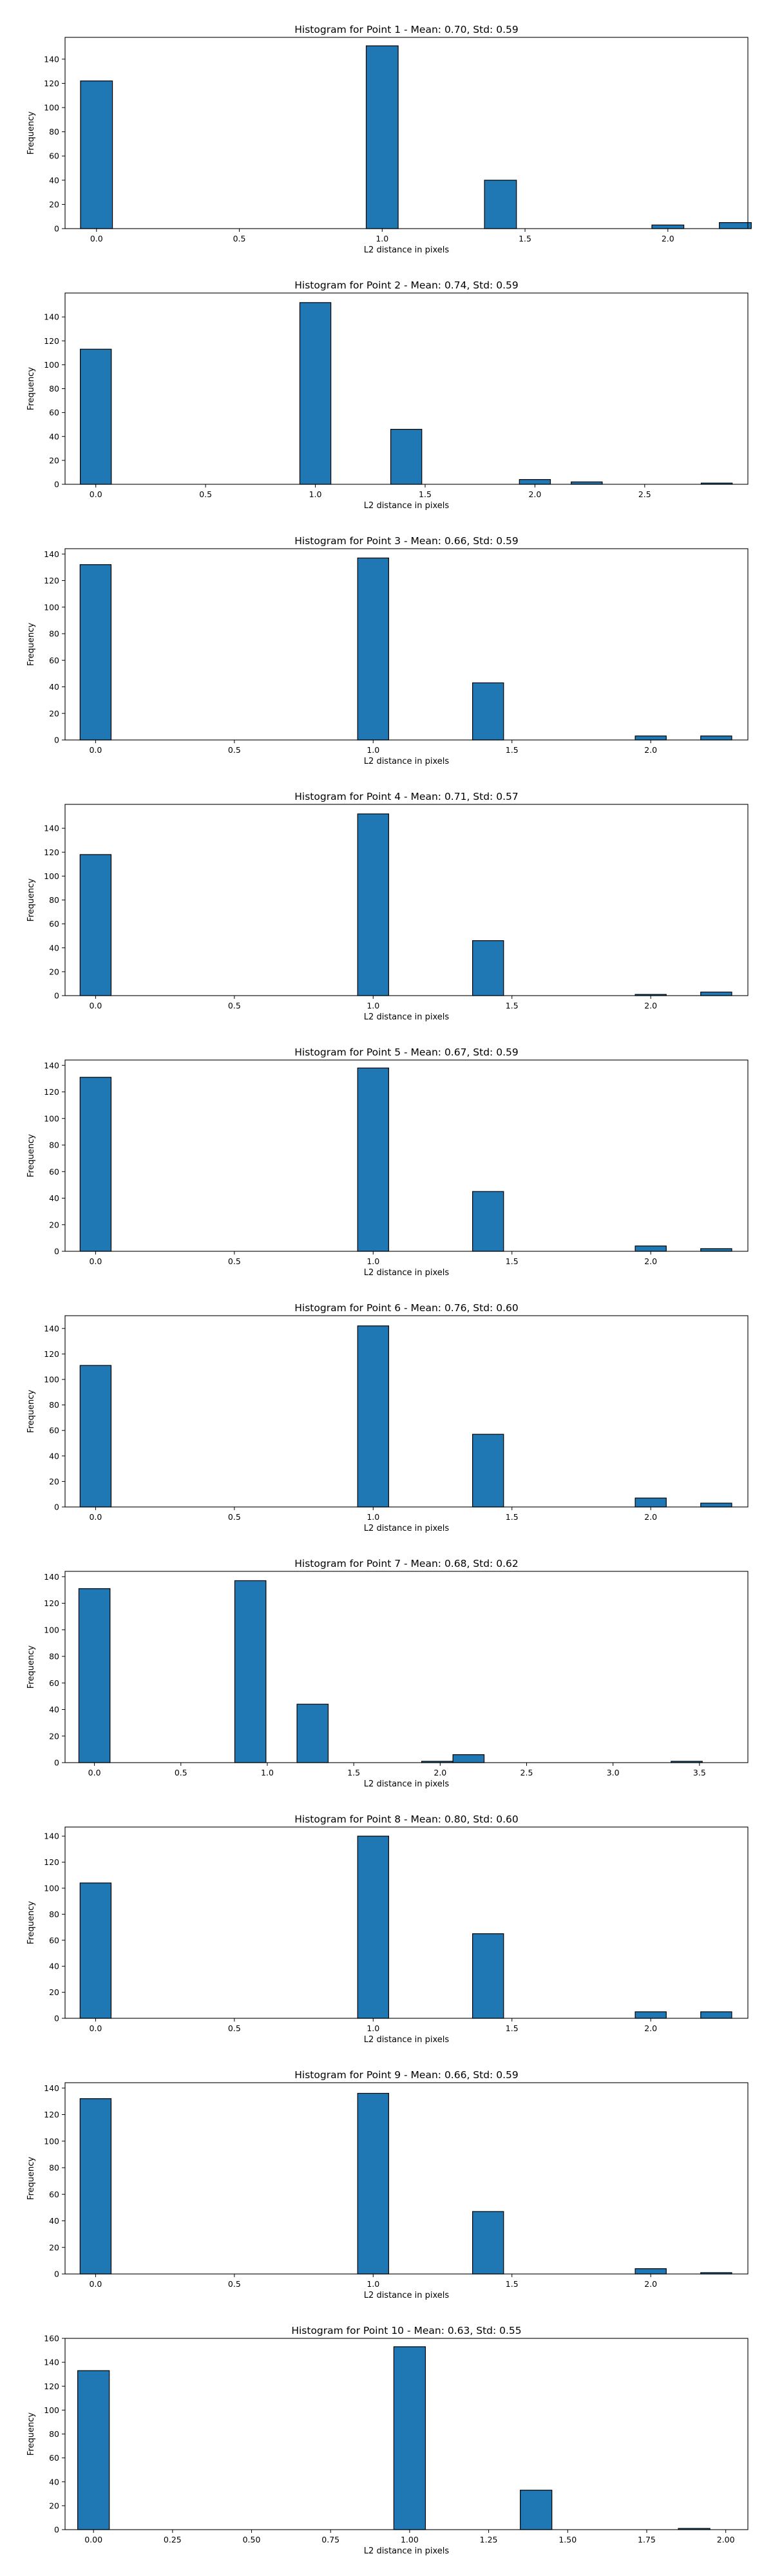  I want to click on y-tick-label: 40, so click(54, 1456).